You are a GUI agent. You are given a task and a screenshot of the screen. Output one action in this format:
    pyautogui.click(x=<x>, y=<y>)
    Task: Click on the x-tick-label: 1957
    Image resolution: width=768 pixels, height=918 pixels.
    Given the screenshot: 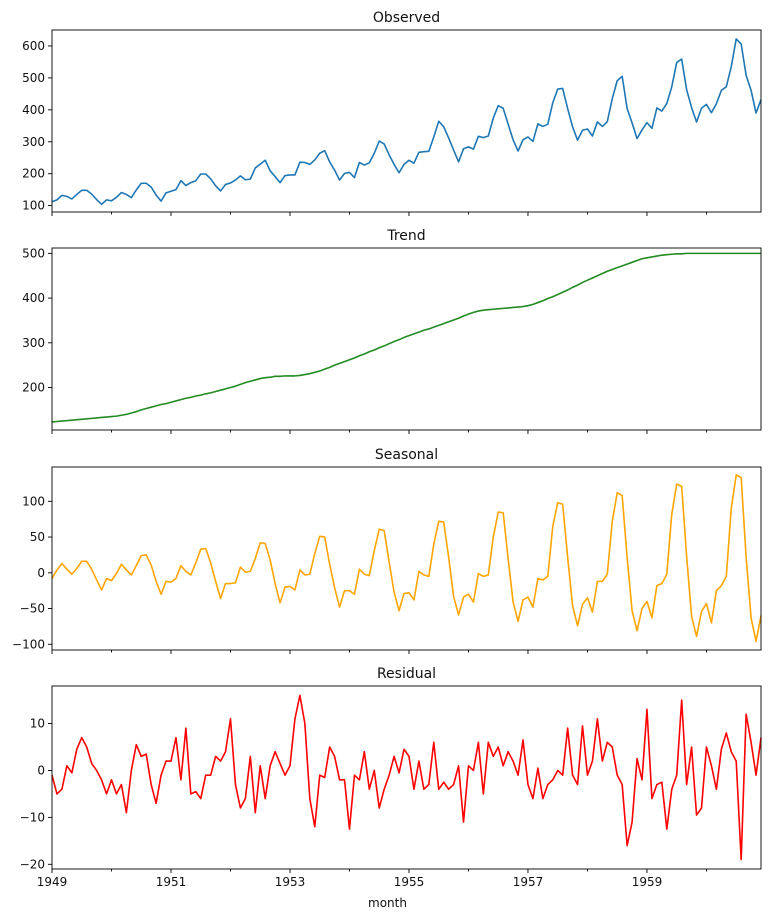 What is the action you would take?
    pyautogui.click(x=528, y=882)
    